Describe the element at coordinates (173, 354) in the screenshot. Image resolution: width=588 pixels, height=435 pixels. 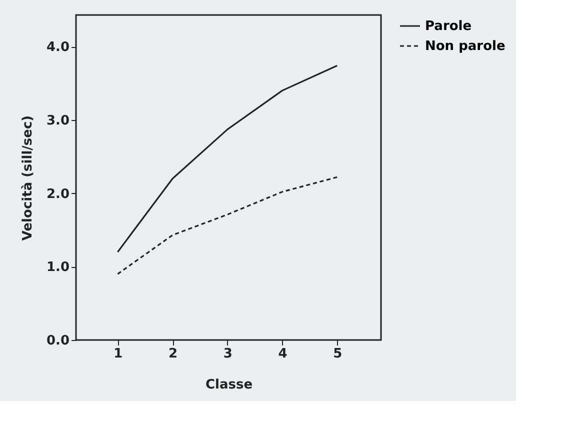
I see `x-tick-label: 2` at that location.